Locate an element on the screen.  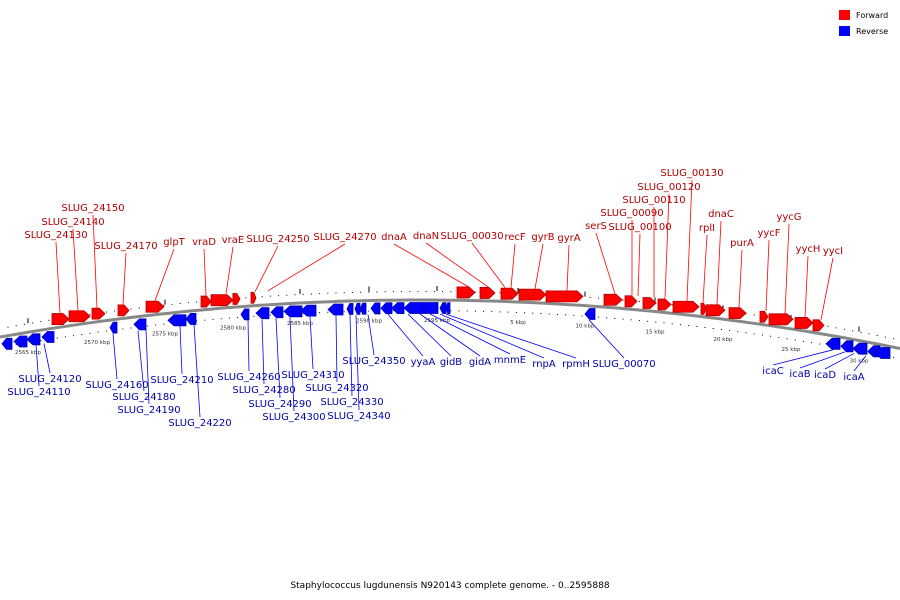
forward-gene-label: SLUG_00100 is located at coordinates (639, 227).